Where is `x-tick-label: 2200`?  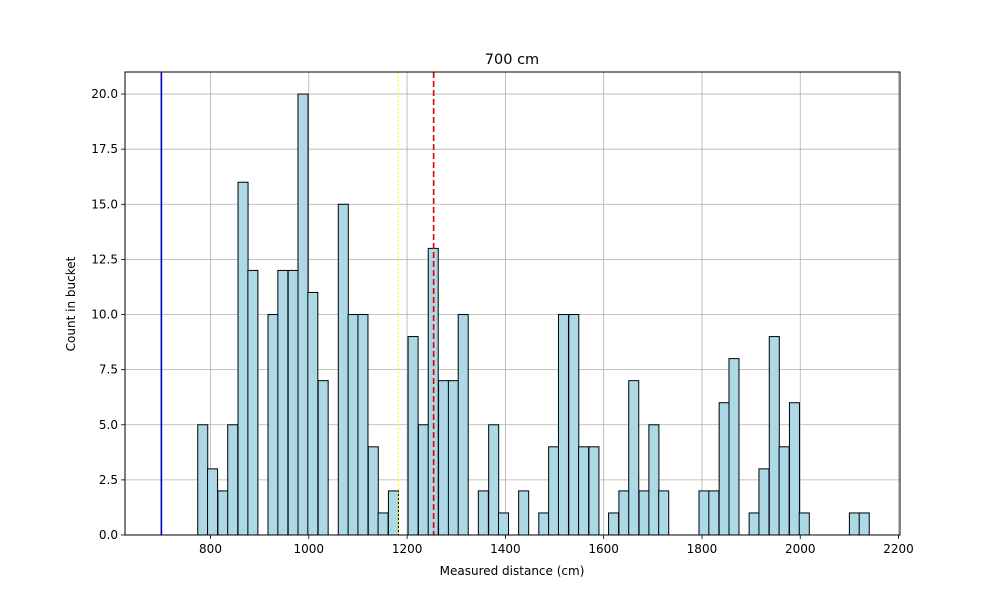 x-tick-label: 2200 is located at coordinates (898, 549).